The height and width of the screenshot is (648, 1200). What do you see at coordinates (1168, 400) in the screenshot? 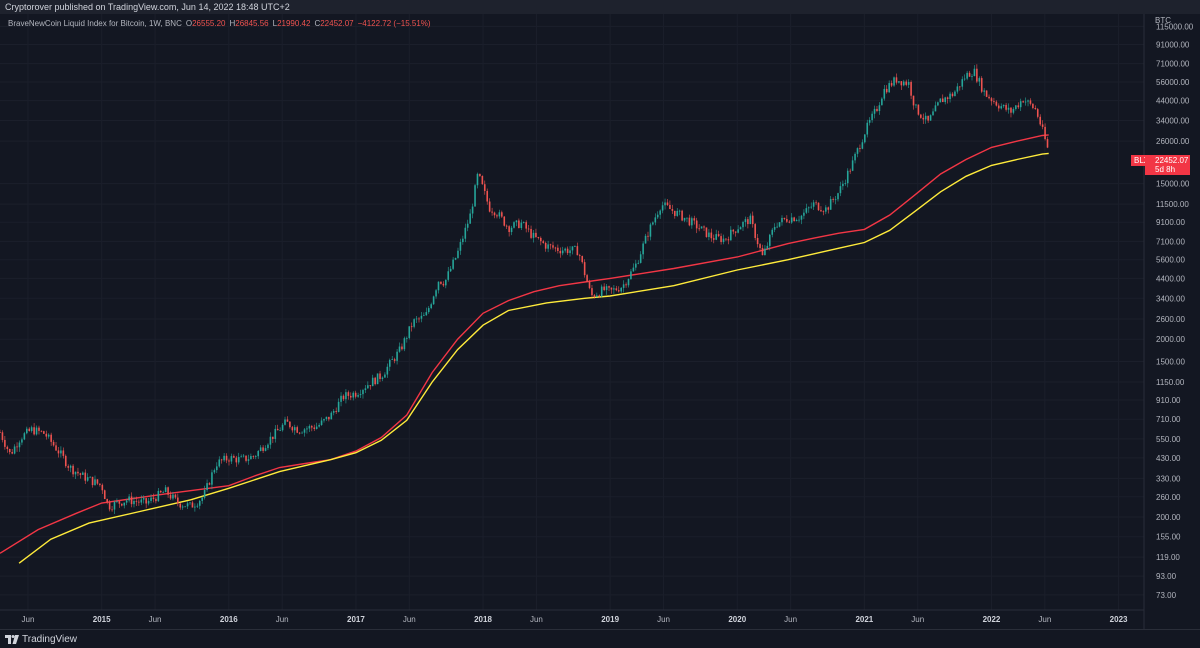
I see `price-tick-label: 910.00` at bounding box center [1168, 400].